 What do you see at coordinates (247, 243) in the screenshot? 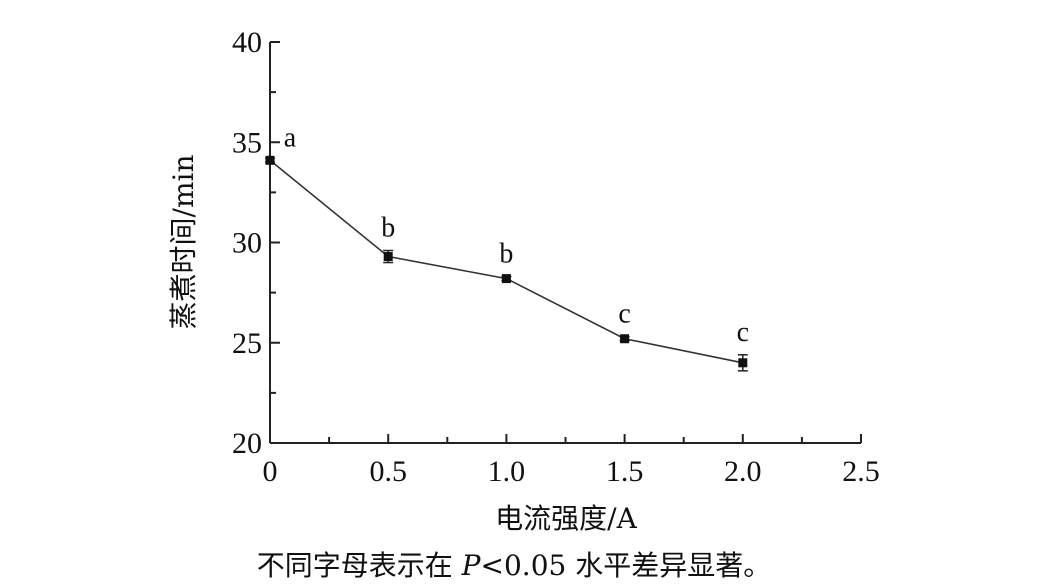
I see `y-tick-label: 30` at bounding box center [247, 243].